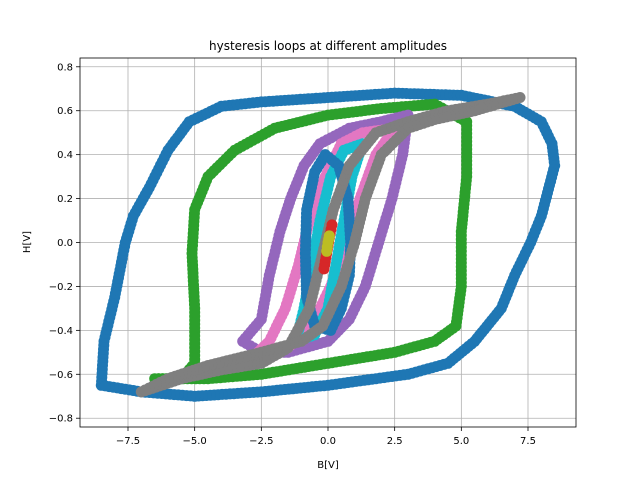 The image size is (640, 480). I want to click on x-tick-label: 5.0, so click(461, 441).